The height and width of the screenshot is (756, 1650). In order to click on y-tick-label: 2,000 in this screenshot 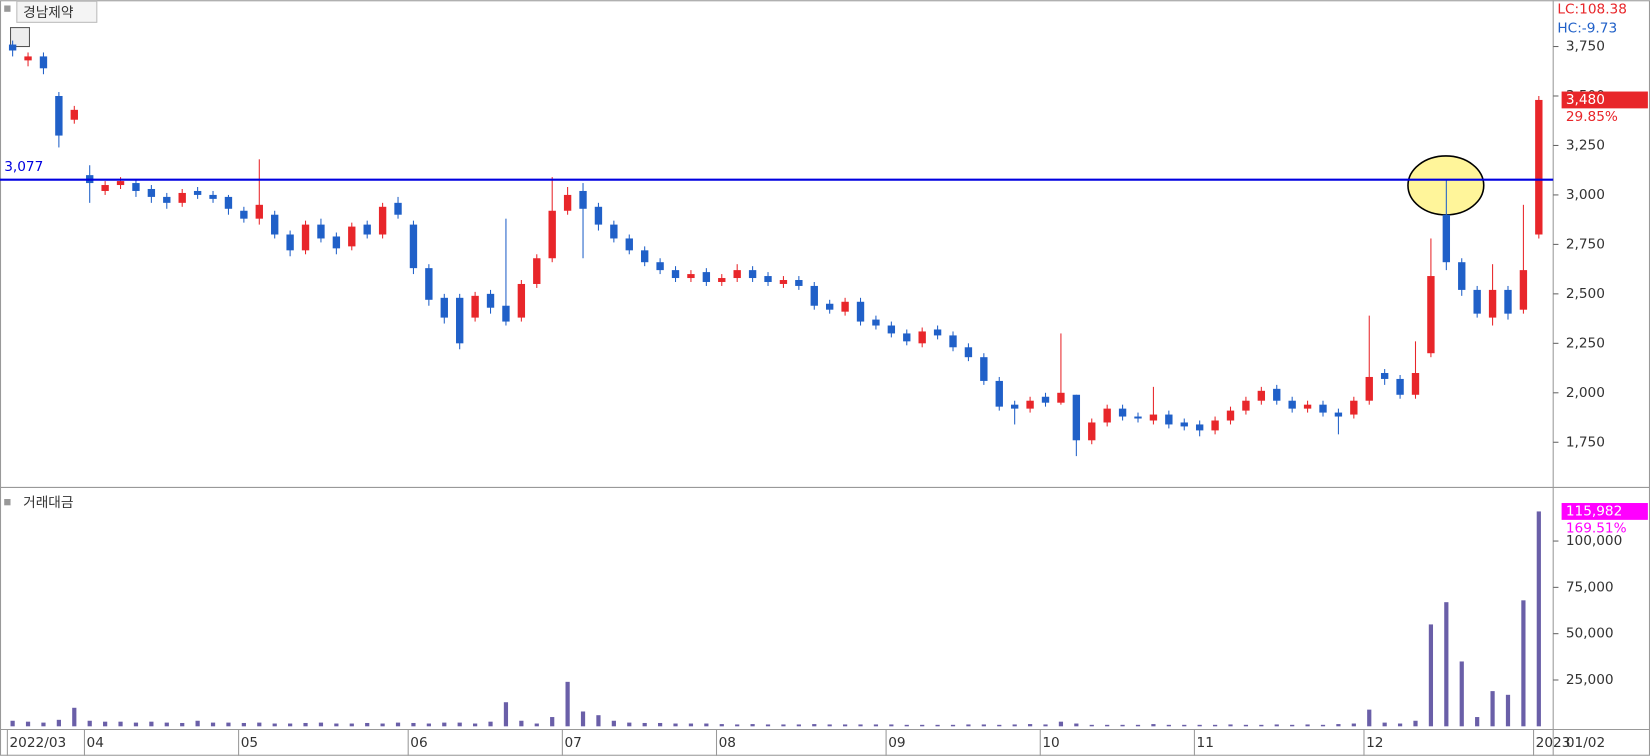, I will do `click(1585, 393)`.